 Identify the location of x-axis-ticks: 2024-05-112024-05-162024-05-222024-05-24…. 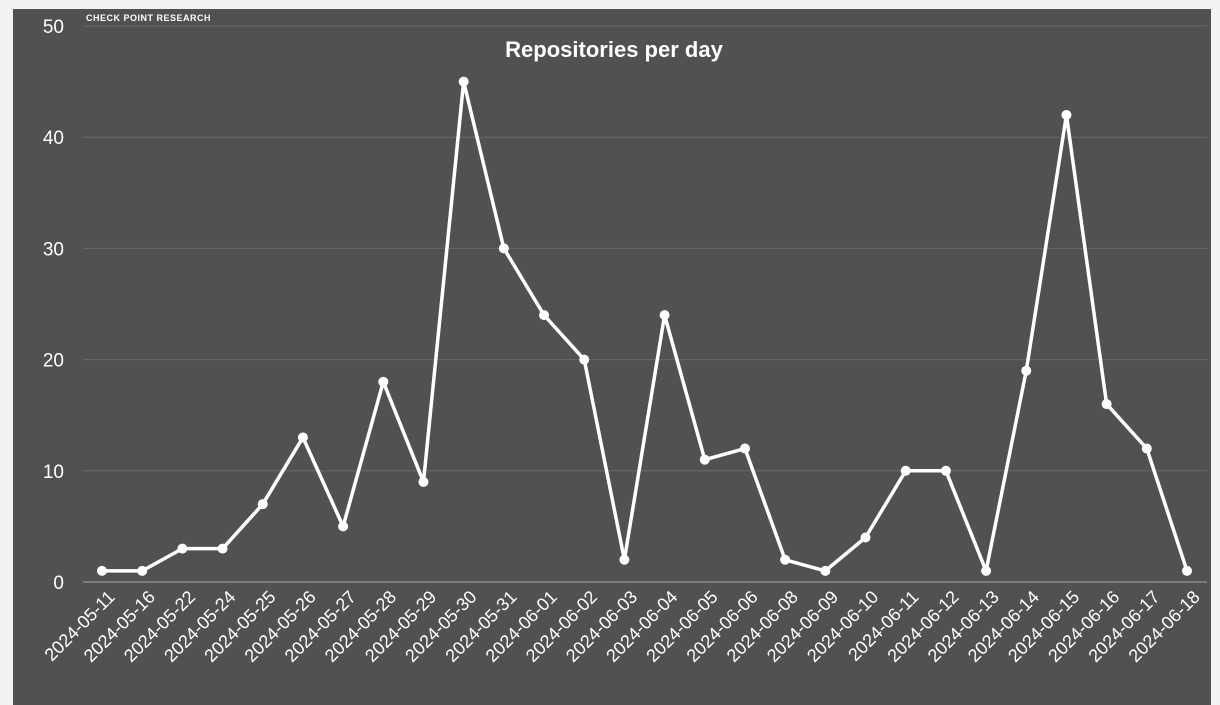
(622, 626).